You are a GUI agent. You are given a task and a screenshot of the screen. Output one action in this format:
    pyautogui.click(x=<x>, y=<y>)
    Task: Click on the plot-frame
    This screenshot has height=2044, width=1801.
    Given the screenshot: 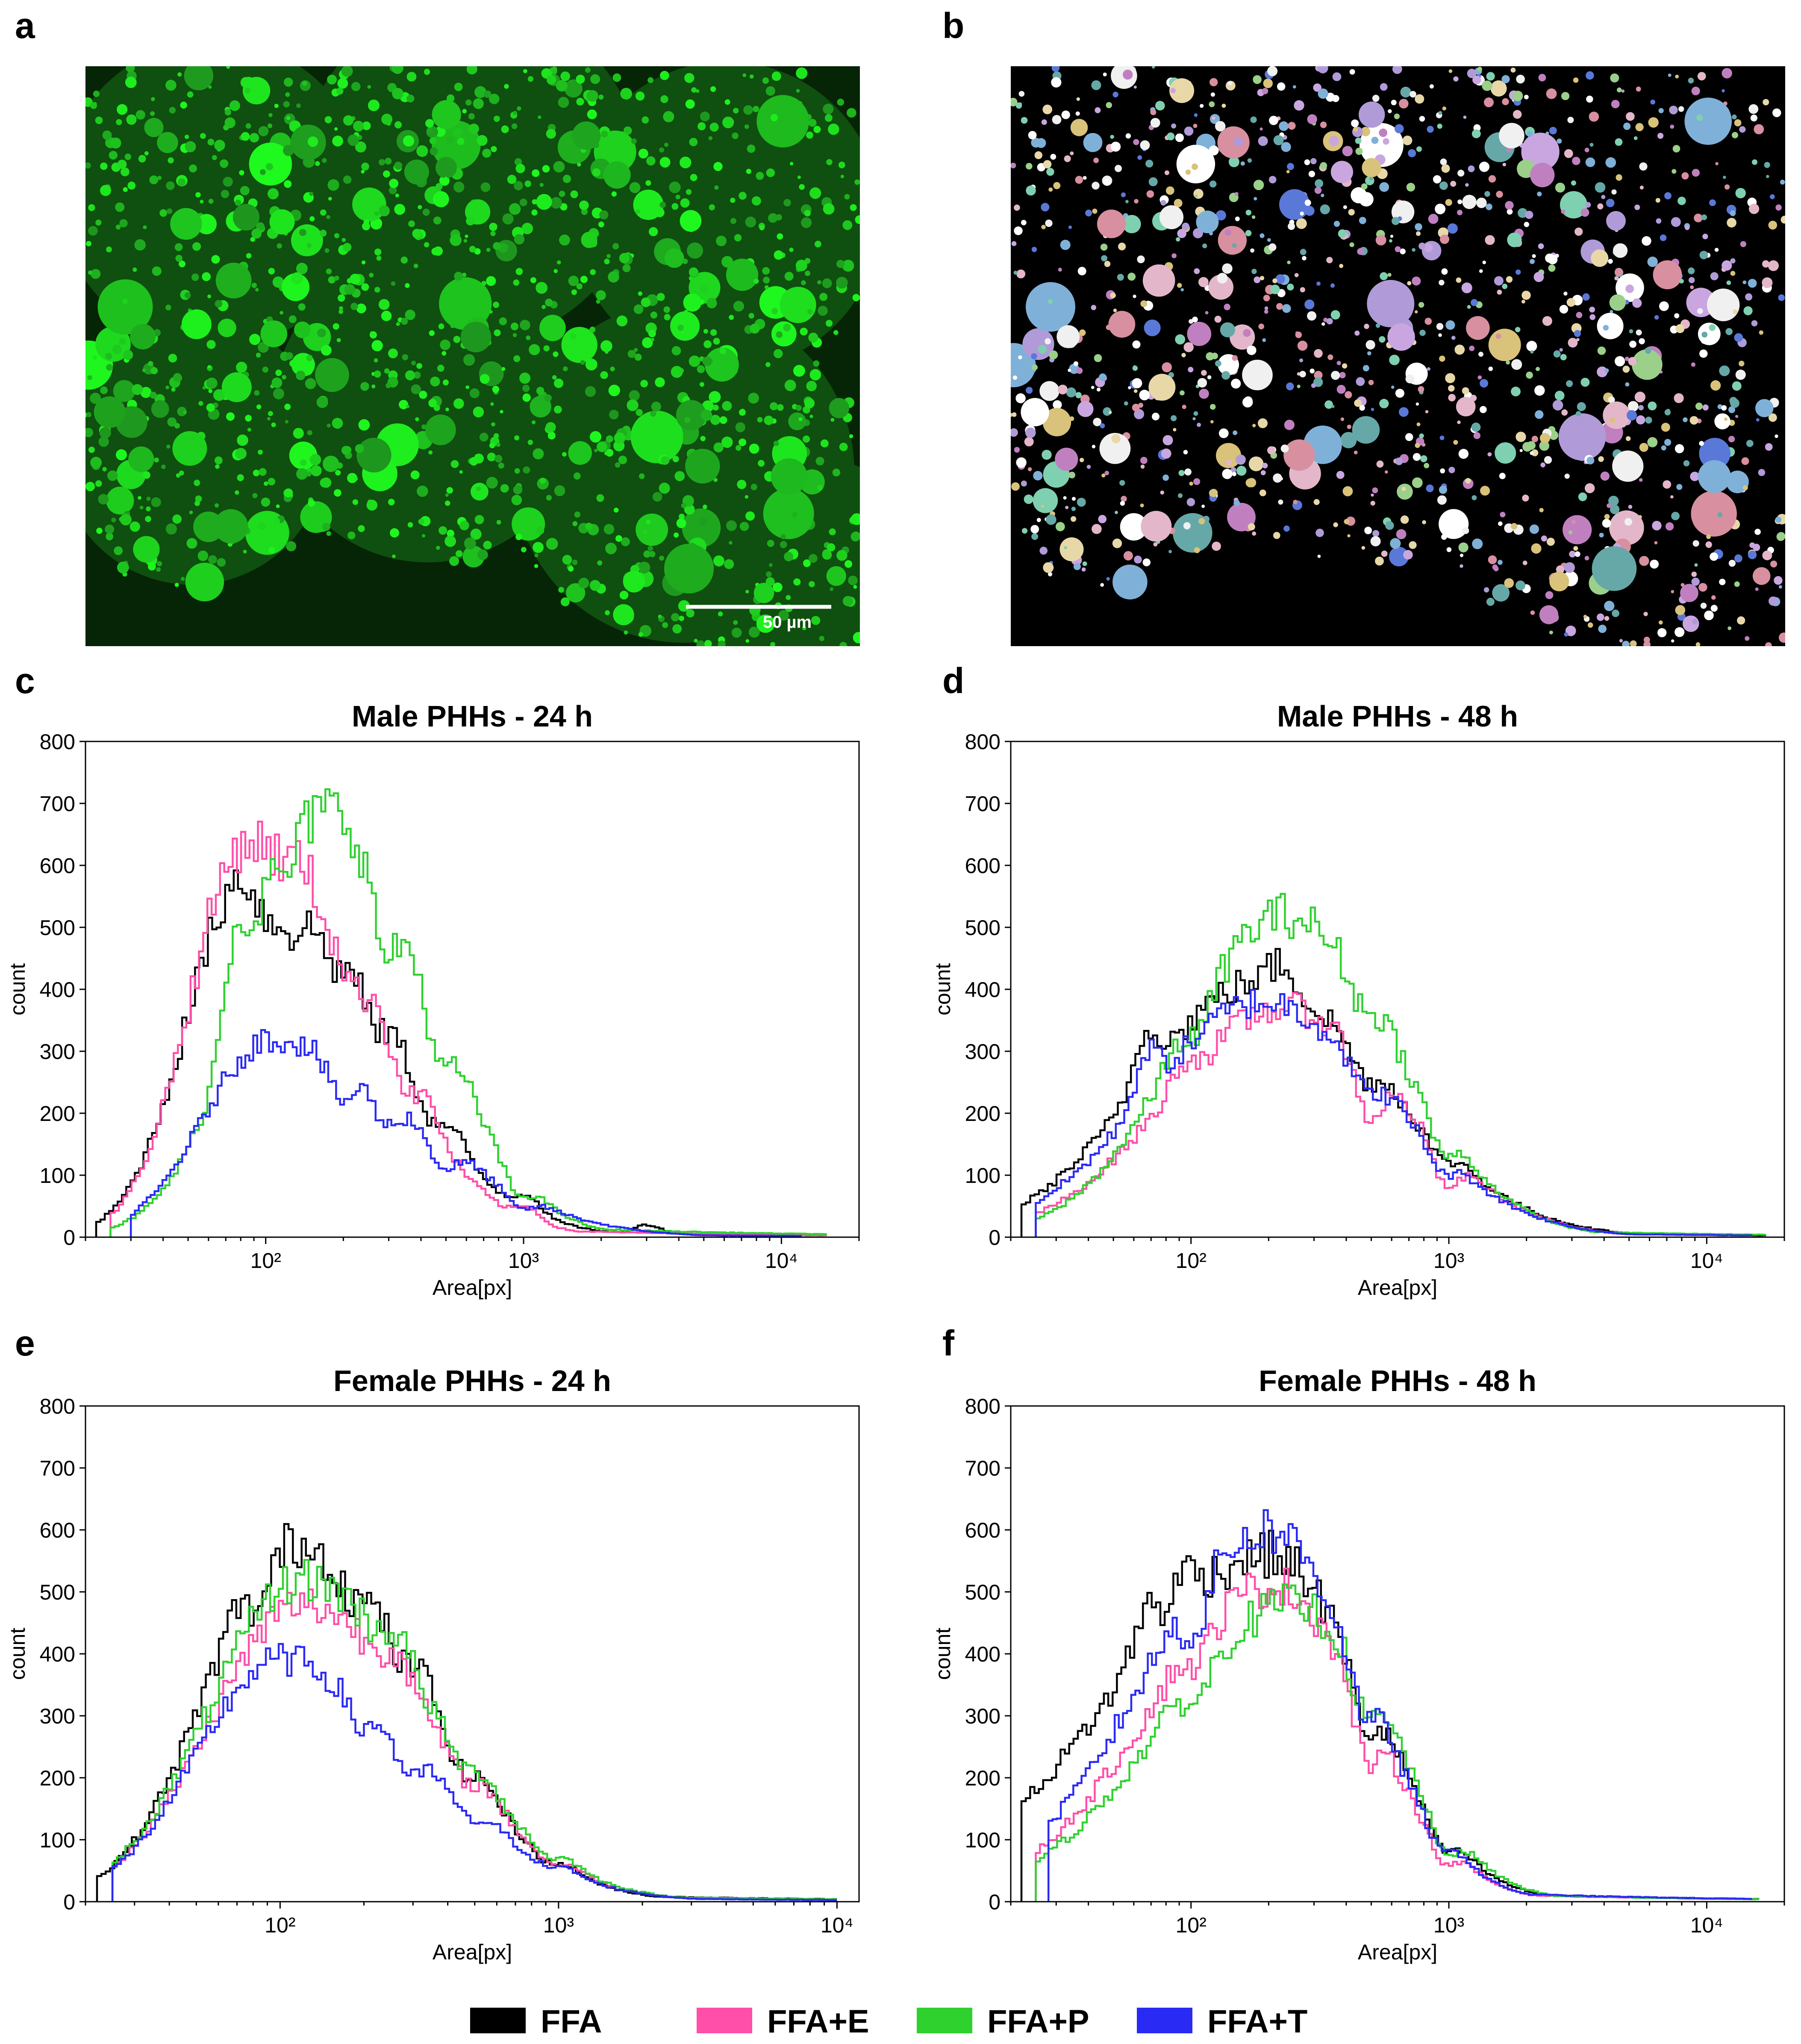 What is the action you would take?
    pyautogui.click(x=472, y=1654)
    